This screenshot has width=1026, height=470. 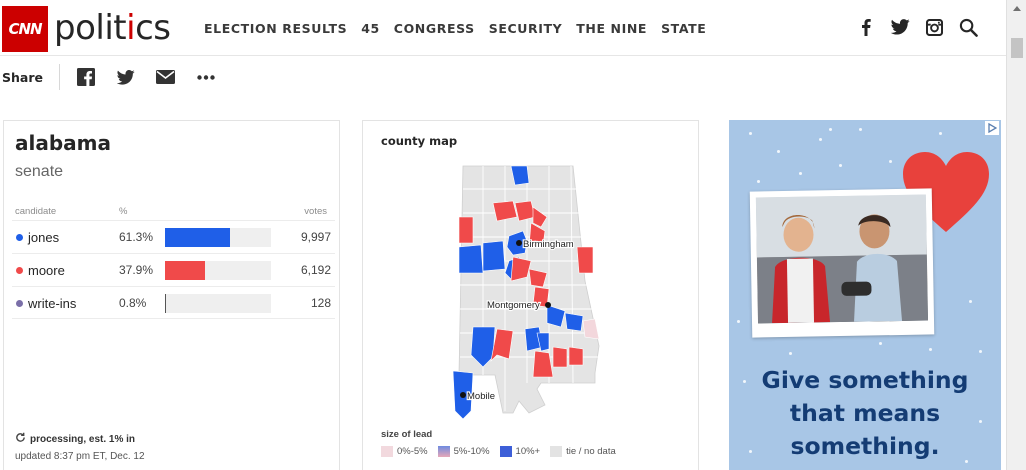 What do you see at coordinates (865, 380) in the screenshot?
I see `ad-line-1: Give something` at bounding box center [865, 380].